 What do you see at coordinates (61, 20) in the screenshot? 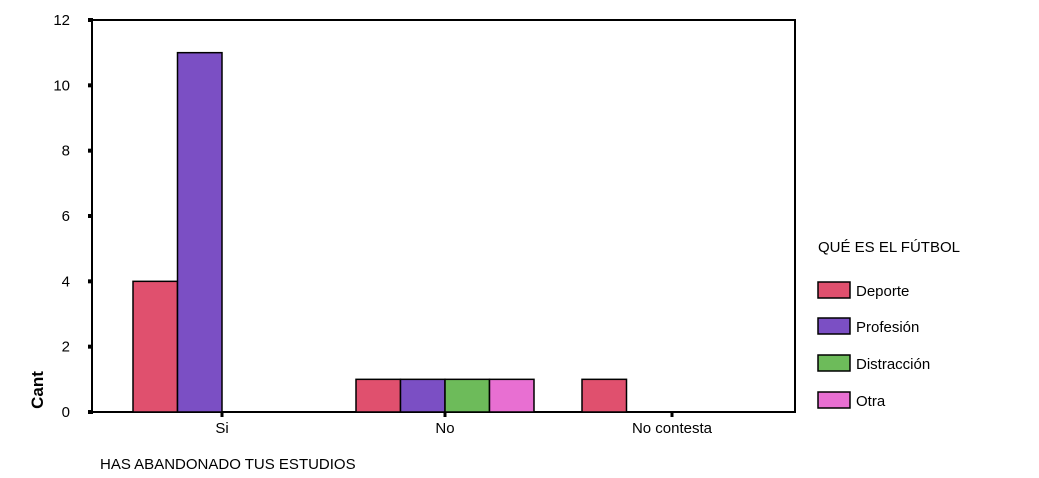
I see `y-tick-label: 12` at bounding box center [61, 20].